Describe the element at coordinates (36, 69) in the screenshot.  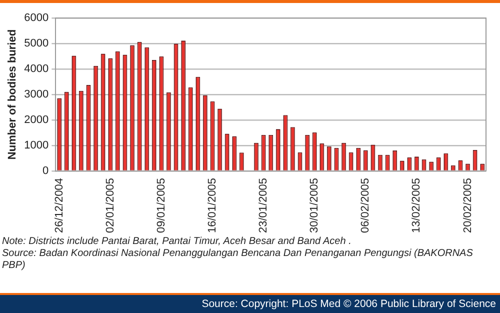
I see `y-tick-label: 4000` at that location.